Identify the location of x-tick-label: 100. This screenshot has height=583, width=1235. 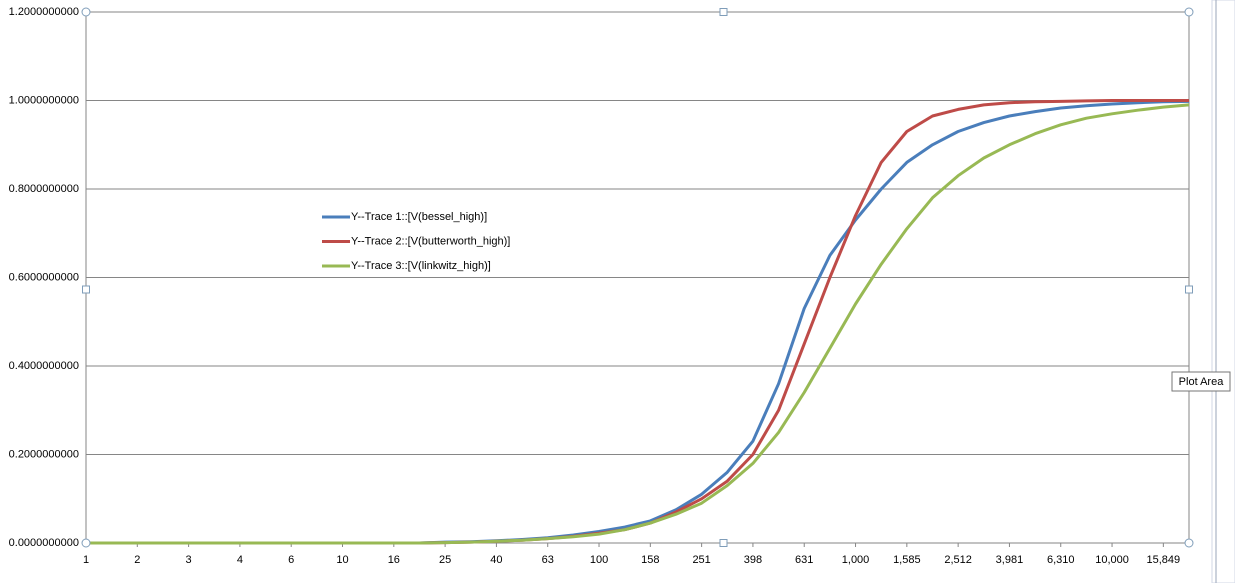
(599, 560).